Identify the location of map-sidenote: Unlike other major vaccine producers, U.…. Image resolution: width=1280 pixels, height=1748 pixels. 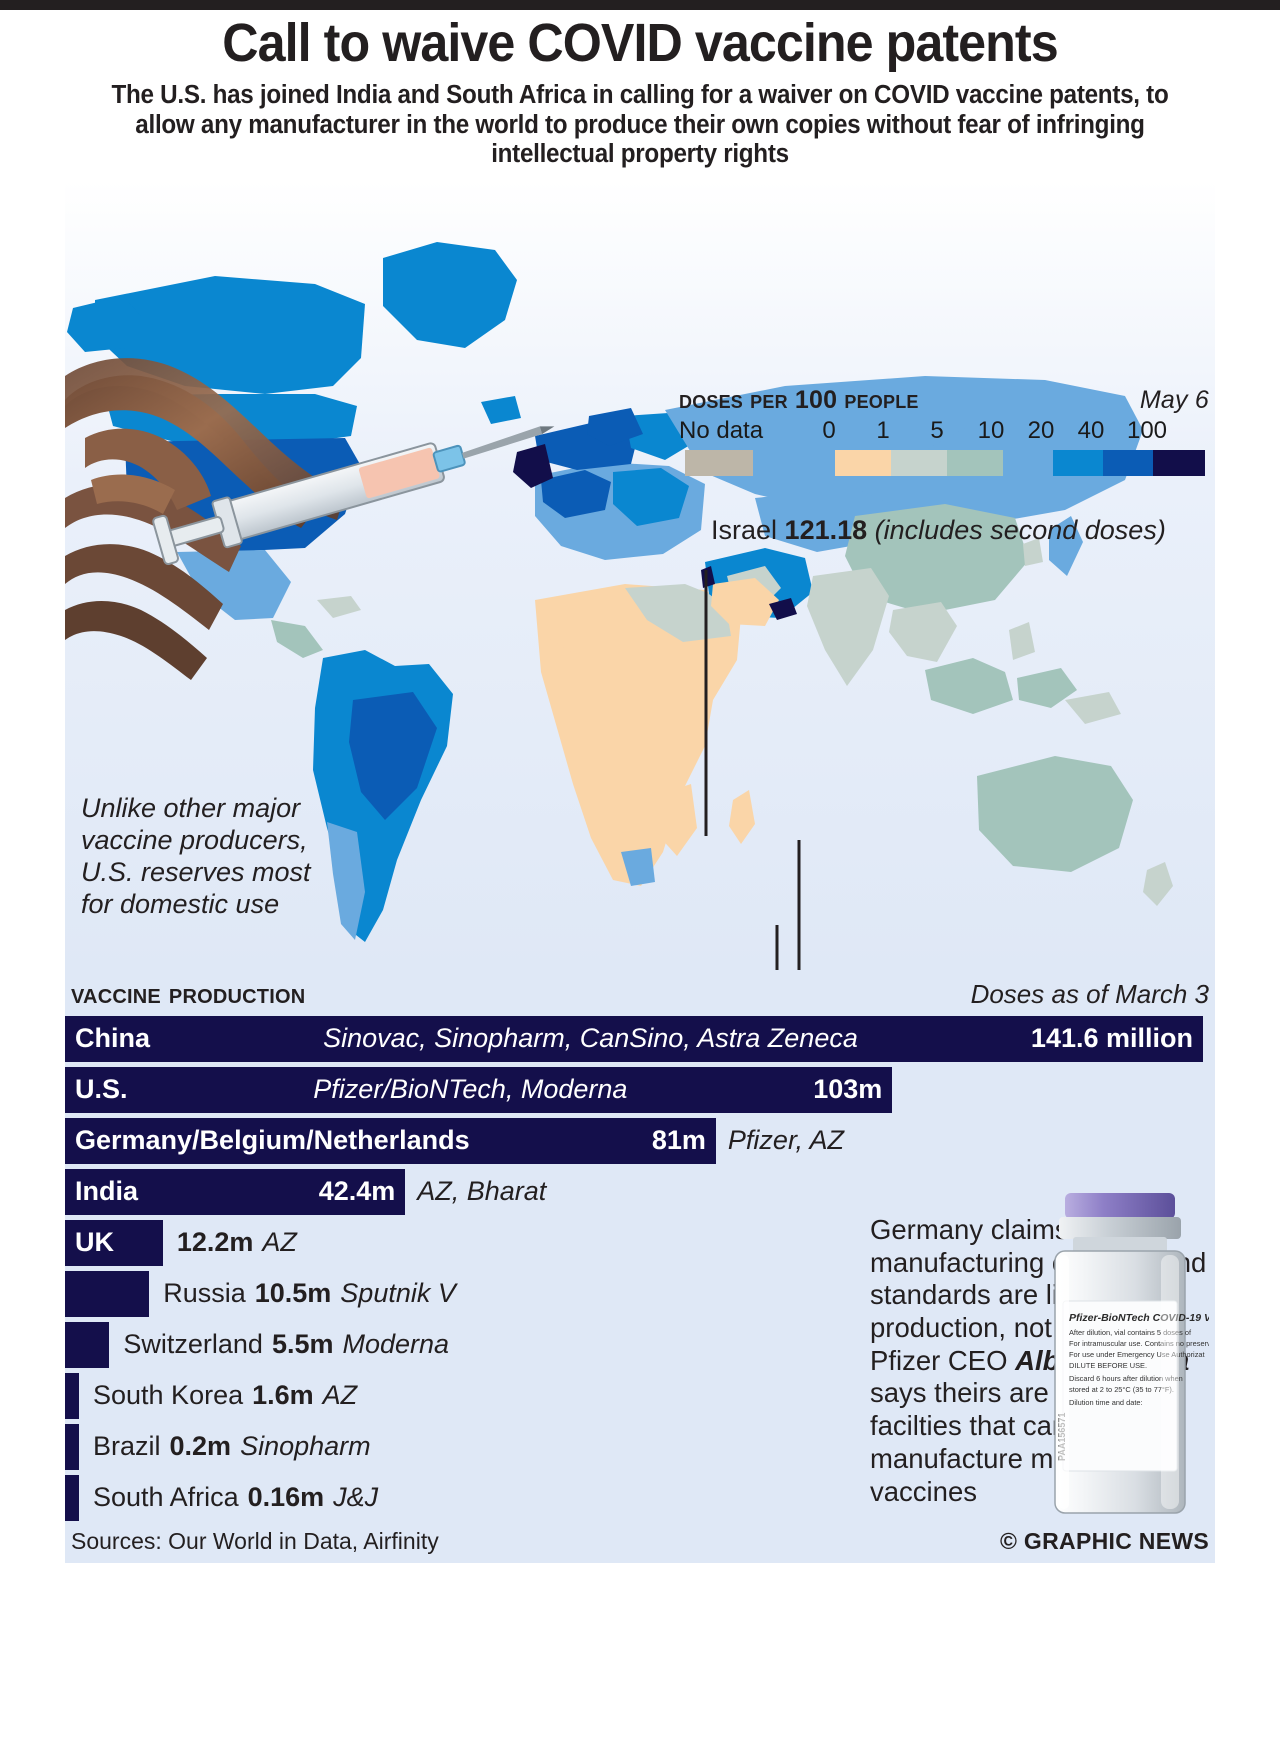
(196, 856).